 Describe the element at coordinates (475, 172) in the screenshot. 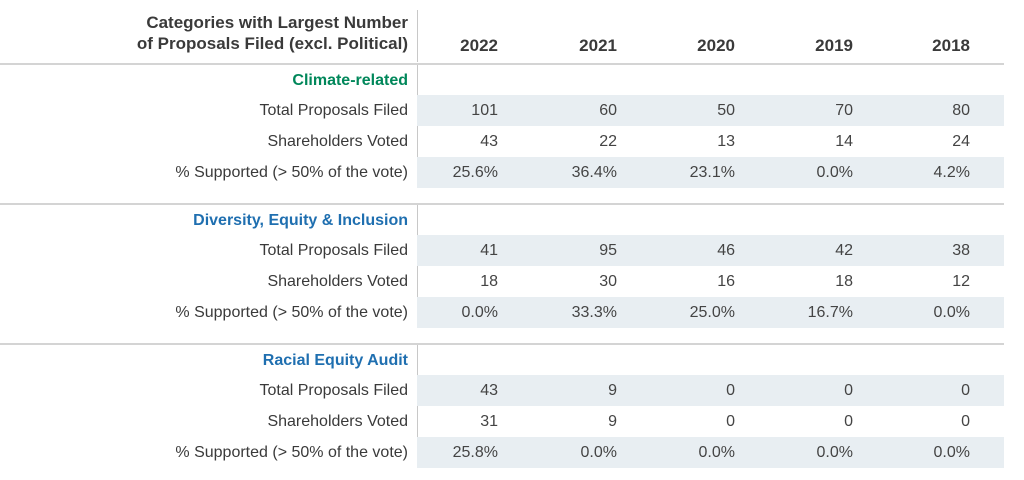

I see `table-cell: 25.6%` at that location.